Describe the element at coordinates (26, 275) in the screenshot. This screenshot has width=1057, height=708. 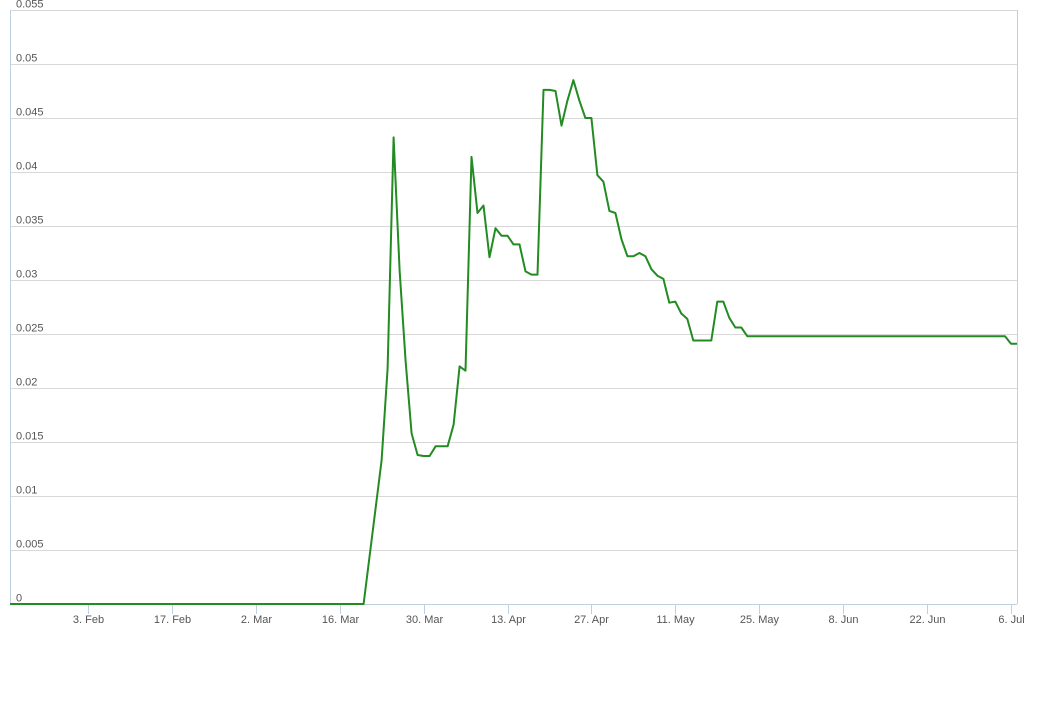
I see `y-tick-label: 0.03` at that location.